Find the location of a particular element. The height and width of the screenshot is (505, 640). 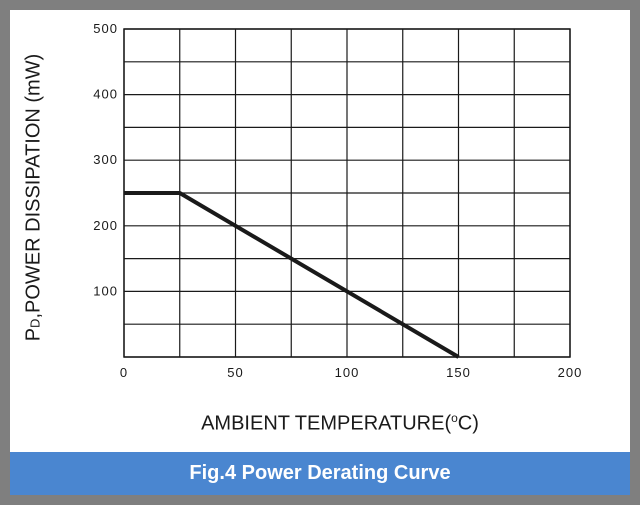

y-tick-label: 300 is located at coordinates (105, 159).